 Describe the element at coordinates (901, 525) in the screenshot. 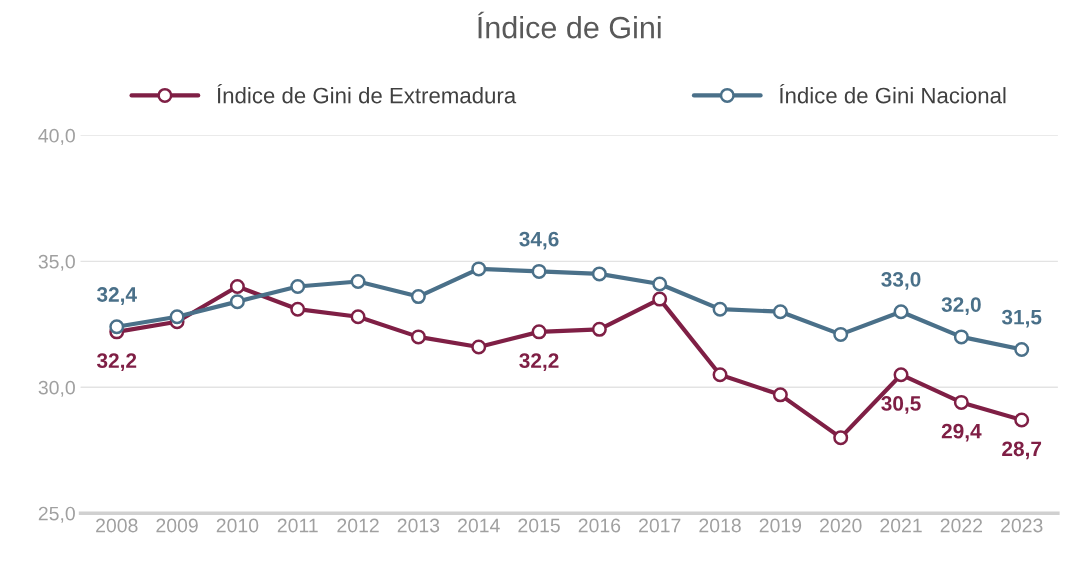

I see `x-tick-label: 2021` at that location.